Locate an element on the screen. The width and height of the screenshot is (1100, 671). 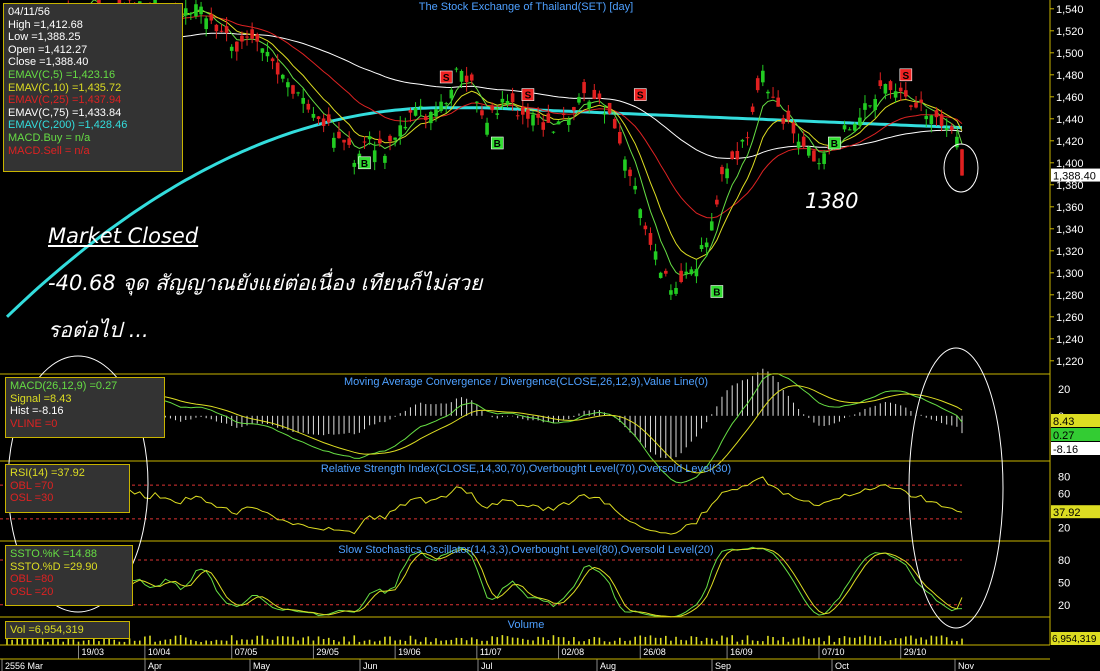
price-axis-tick: 1,500 is located at coordinates (1070, 54).